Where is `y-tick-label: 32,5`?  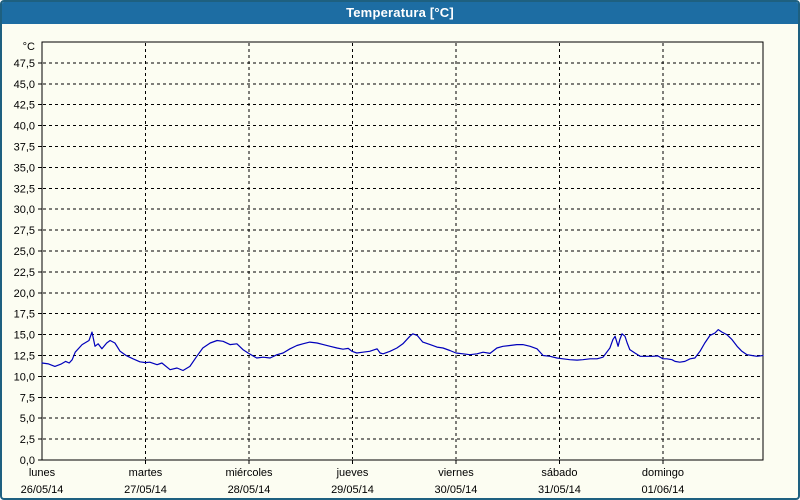
y-tick-label: 32,5 is located at coordinates (24, 189).